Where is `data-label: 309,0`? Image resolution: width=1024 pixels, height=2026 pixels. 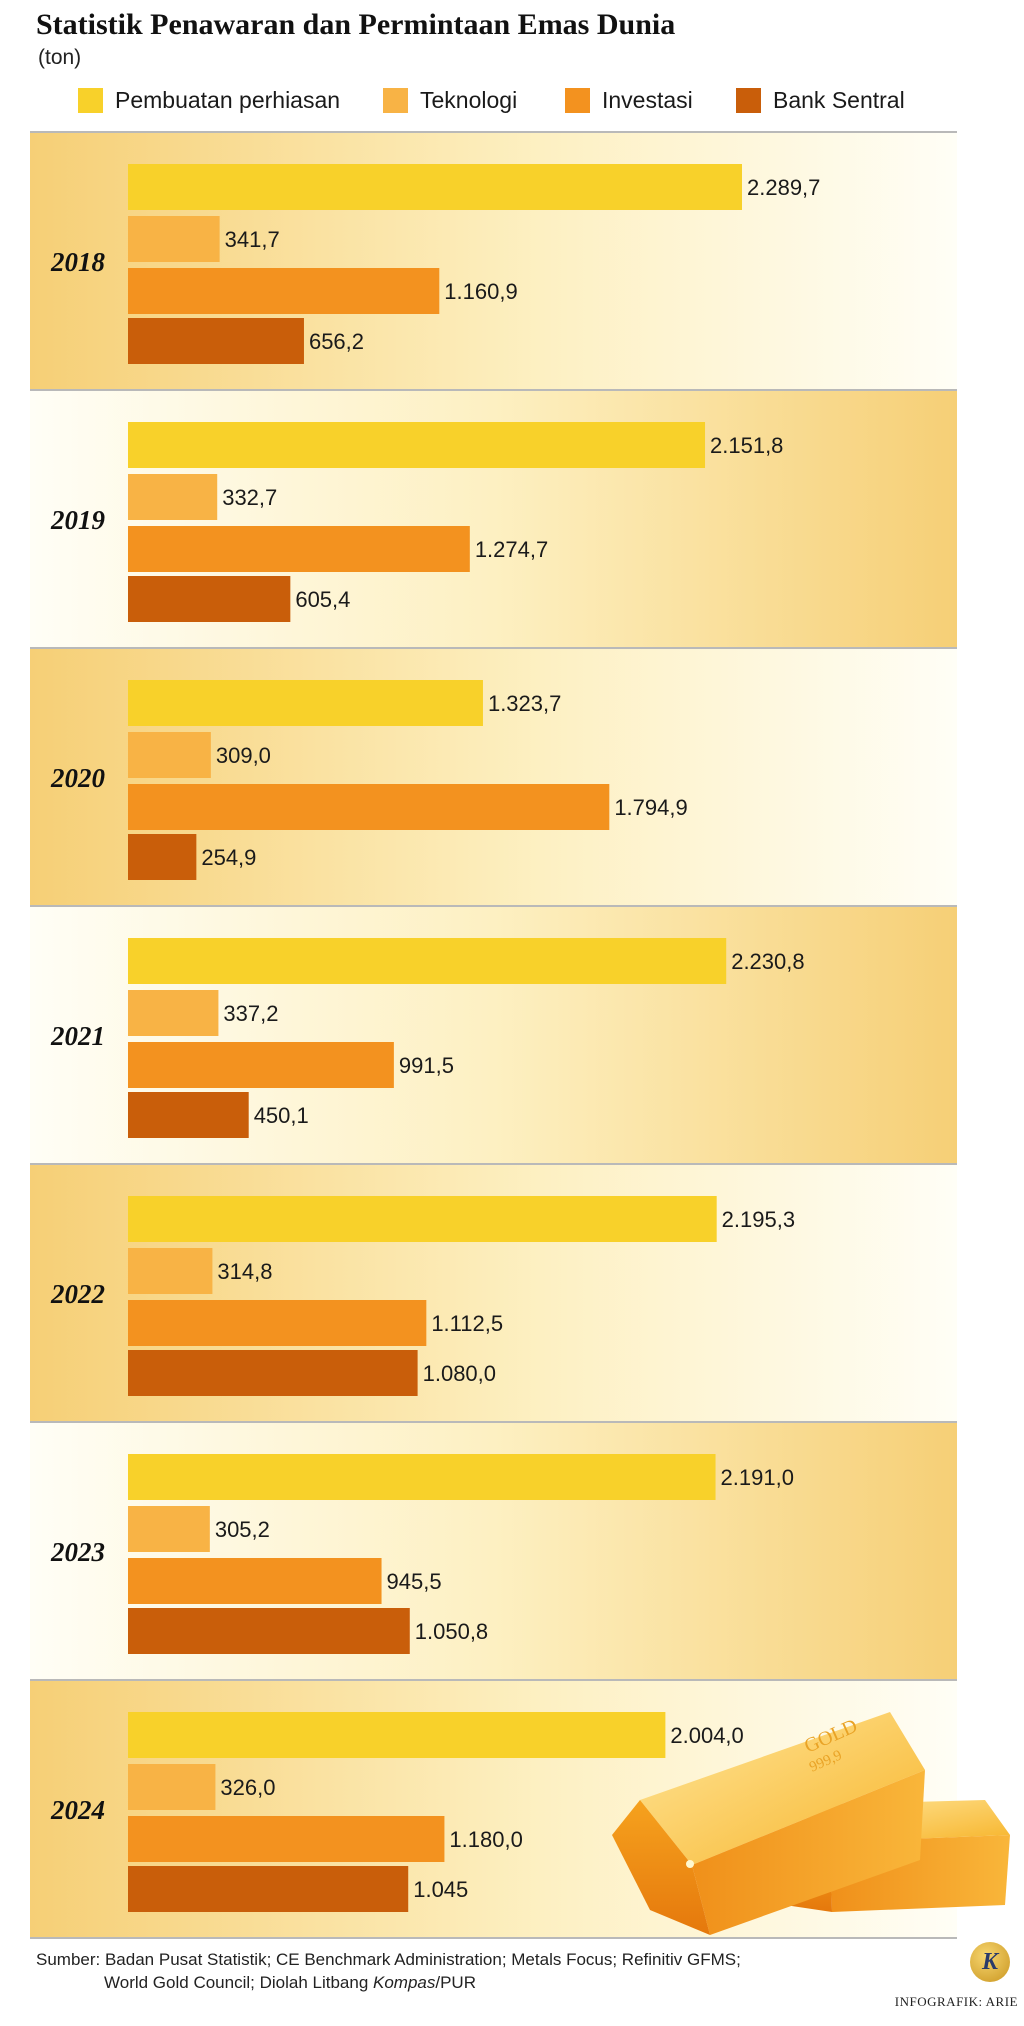
data-label: 309,0 is located at coordinates (243, 755).